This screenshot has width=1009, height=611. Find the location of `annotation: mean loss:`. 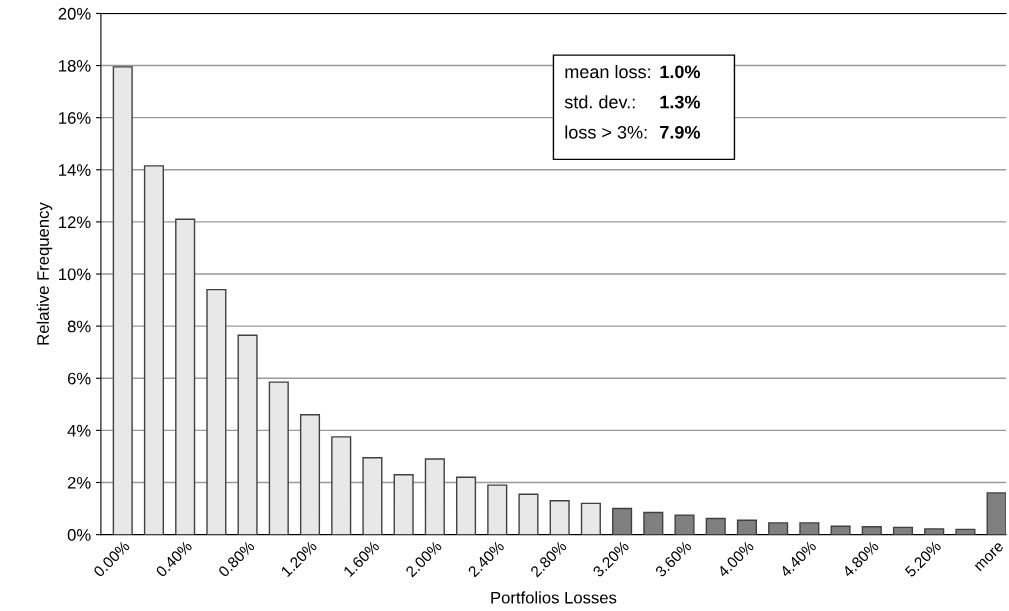

annotation: mean loss: is located at coordinates (607, 71).